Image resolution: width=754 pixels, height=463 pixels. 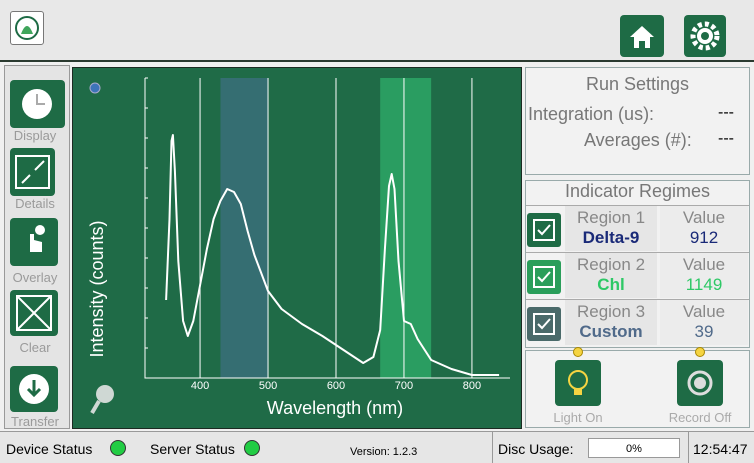 I want to click on region-name: Custom, so click(x=611, y=331).